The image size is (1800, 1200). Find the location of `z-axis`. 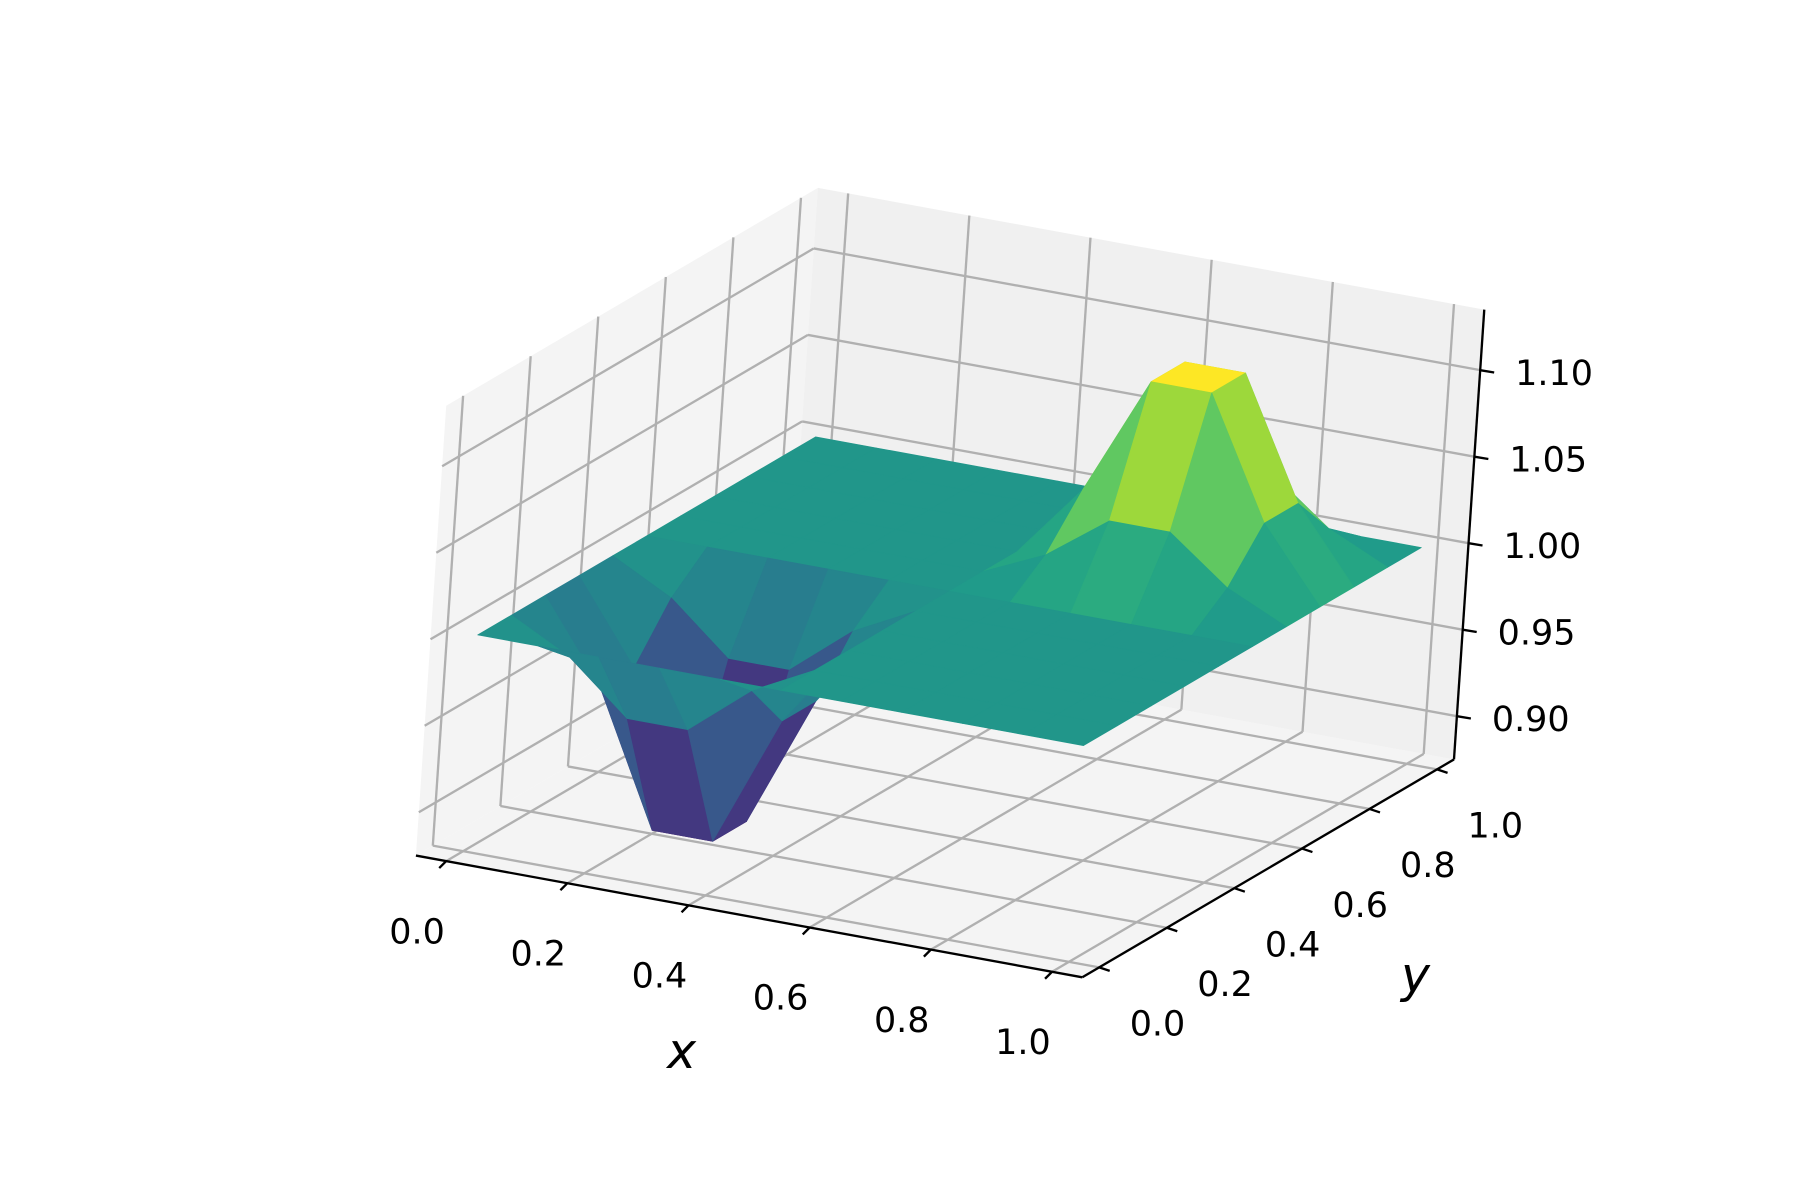

z-axis is located at coordinates (1469, 534).